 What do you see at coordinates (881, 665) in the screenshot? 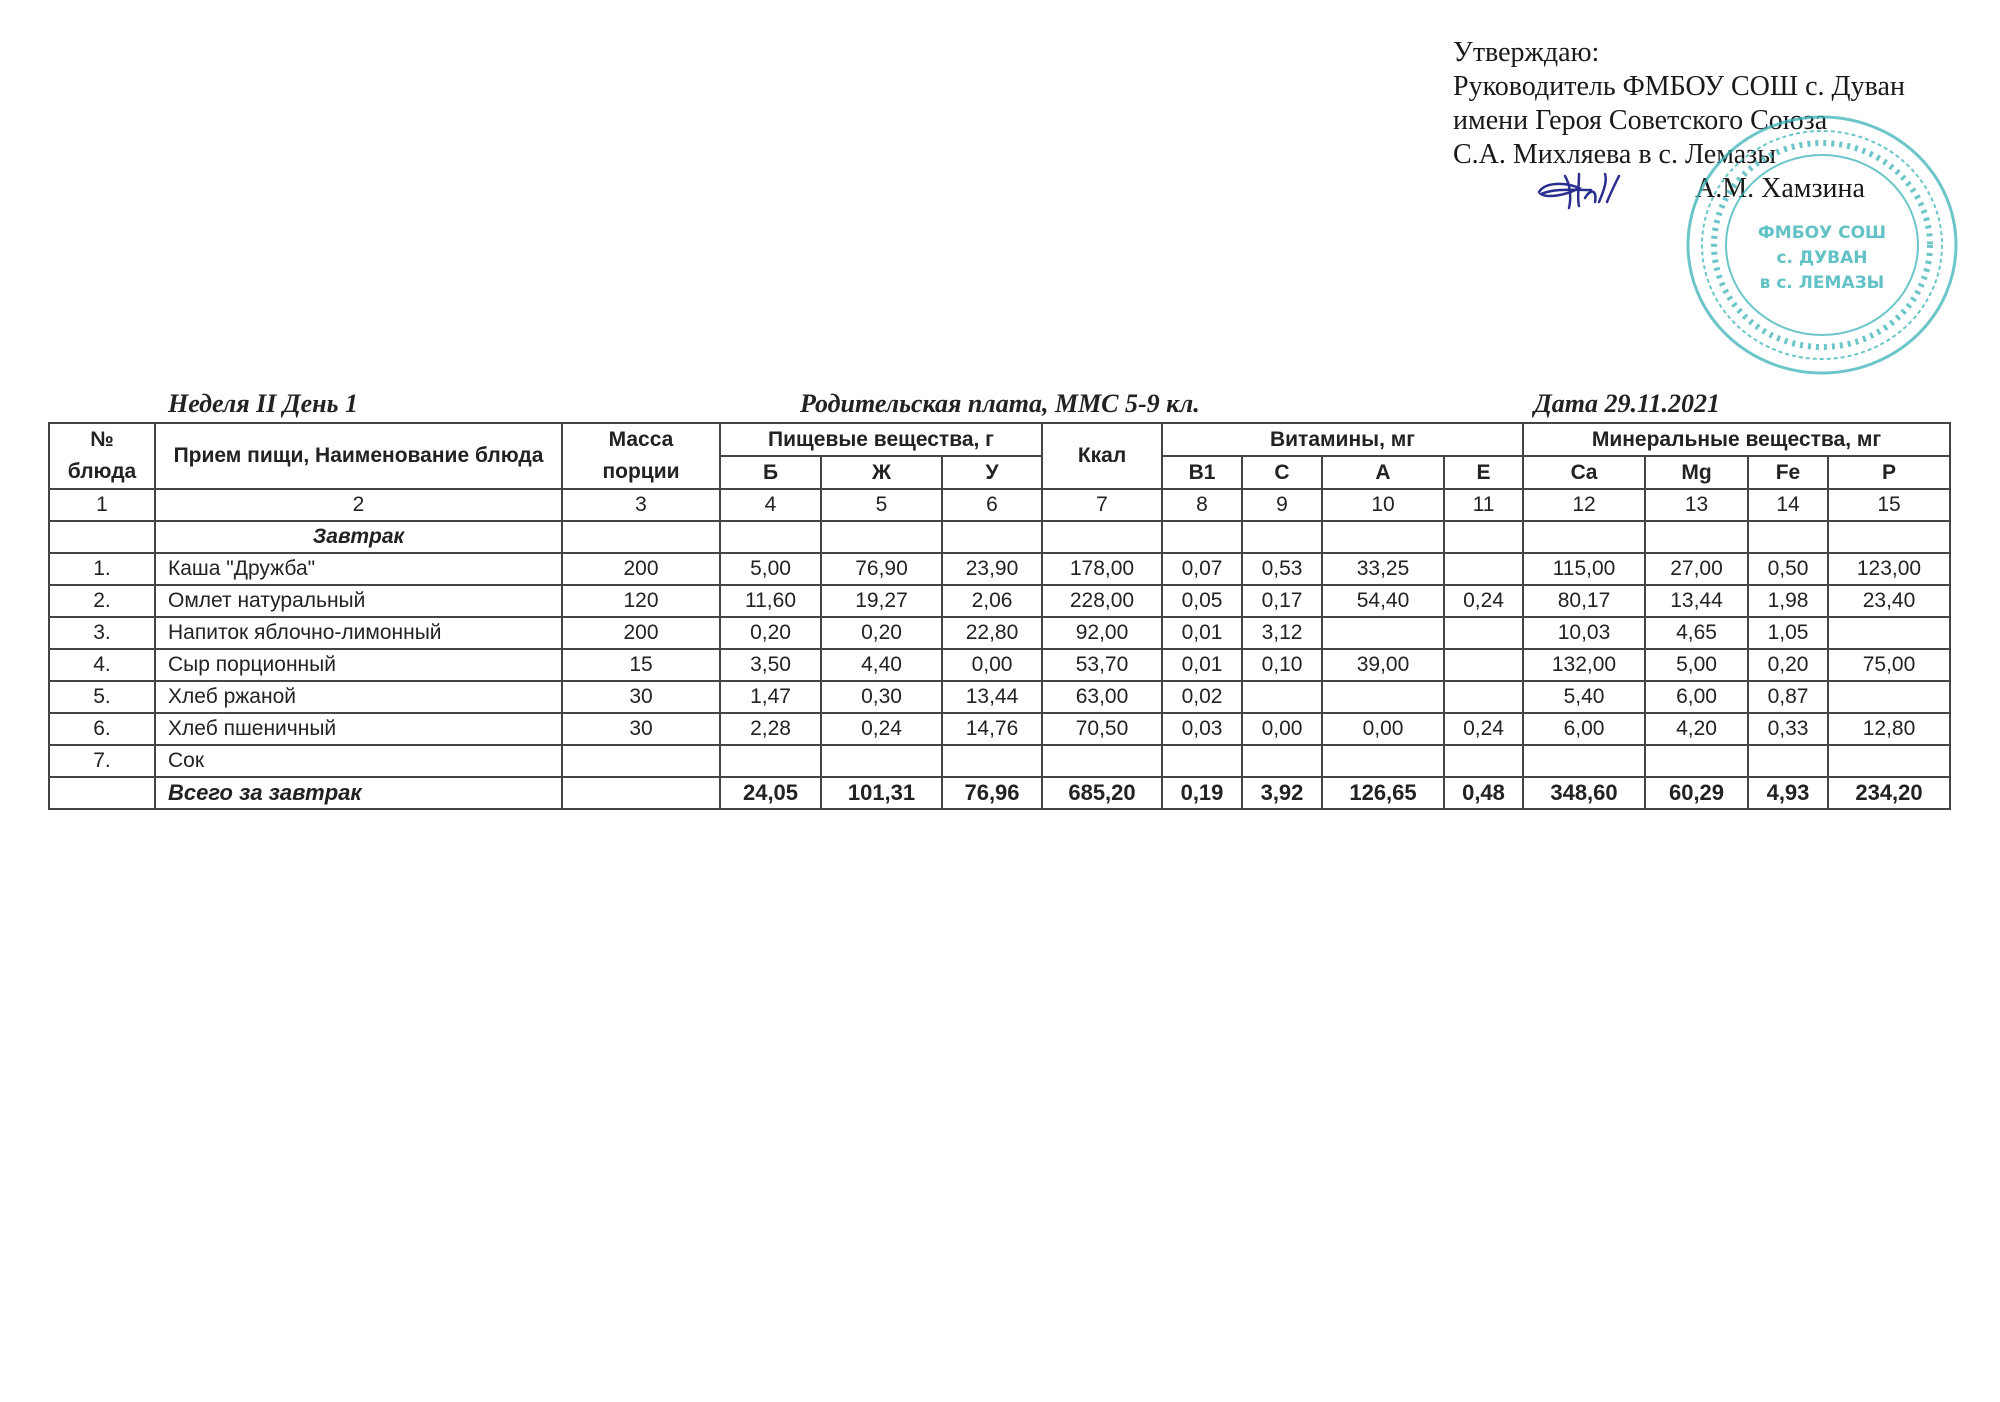
I see `table-cell: 4,40` at bounding box center [881, 665].